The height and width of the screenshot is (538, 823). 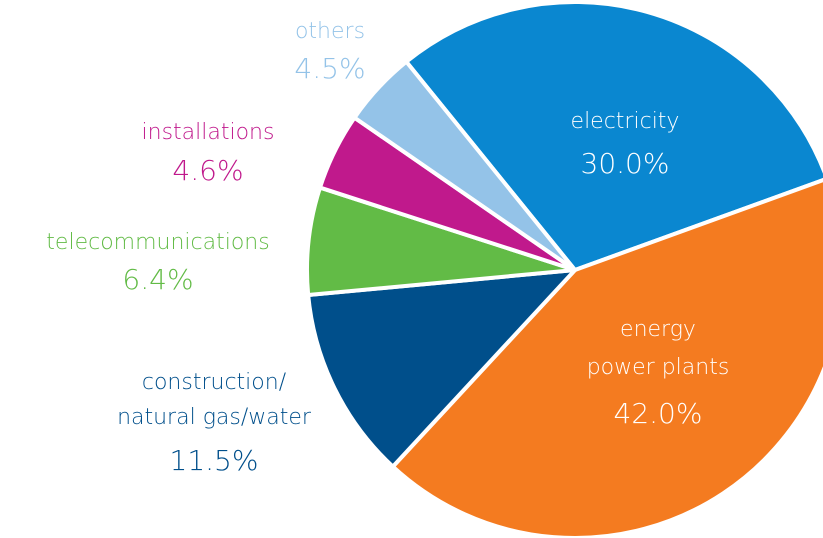 What do you see at coordinates (214, 460) in the screenshot?
I see `value-label: 11.5%` at bounding box center [214, 460].